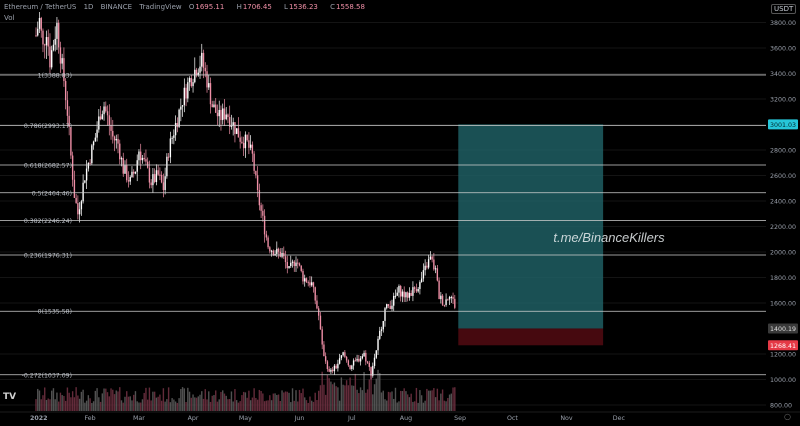  I want to click on target-price-badge, so click(783, 124).